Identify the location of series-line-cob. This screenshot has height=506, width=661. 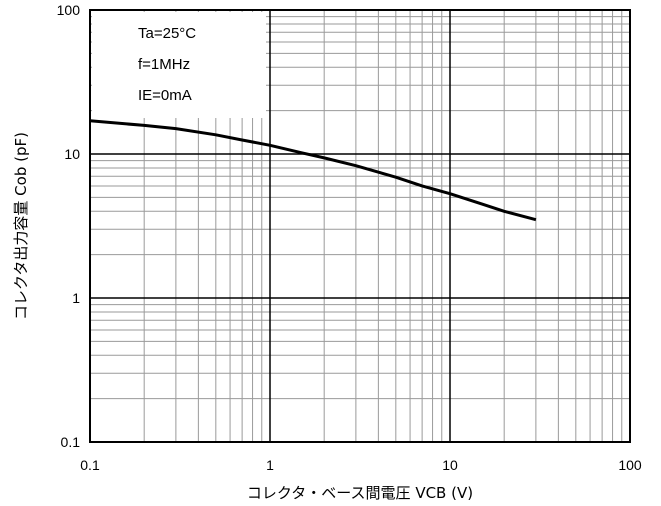
(313, 170).